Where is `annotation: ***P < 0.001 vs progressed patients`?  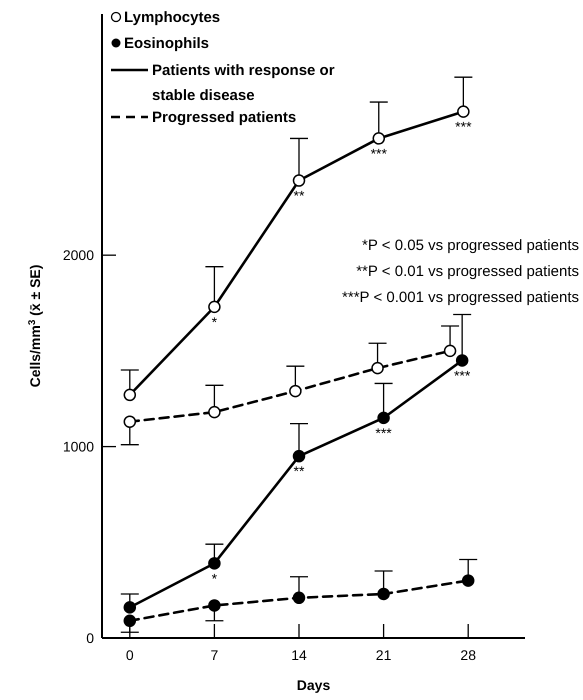 annotation: ***P < 0.001 vs progressed patients is located at coordinates (460, 297).